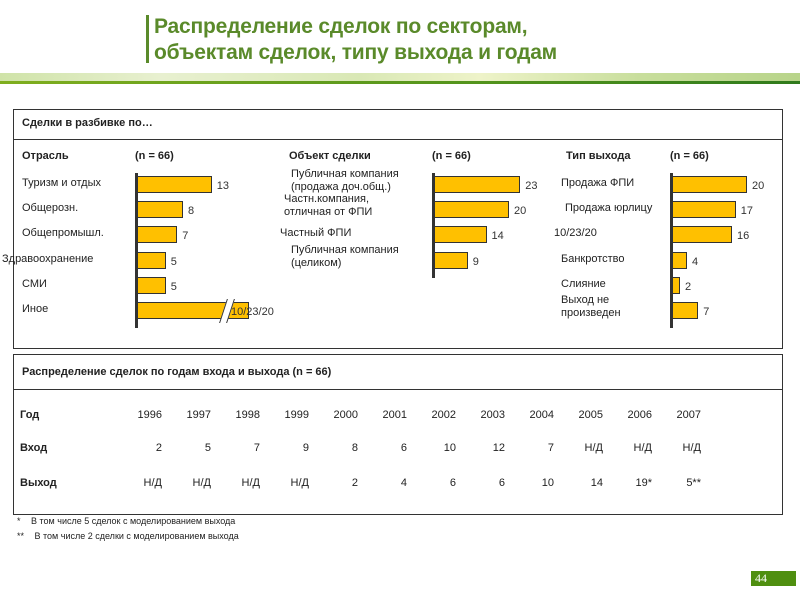 Image resolution: width=800 pixels, height=600 pixels. Describe the element at coordinates (688, 286) in the screenshot. I see `chart-3-value-label: 2` at that location.